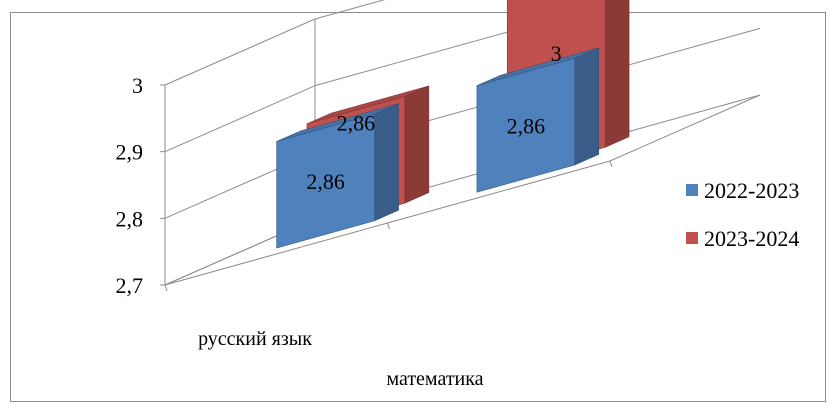 Image resolution: width=833 pixels, height=409 pixels. Describe the element at coordinates (742, 214) in the screenshot. I see `chart-legend: 2022-2023 2023-2024` at that location.